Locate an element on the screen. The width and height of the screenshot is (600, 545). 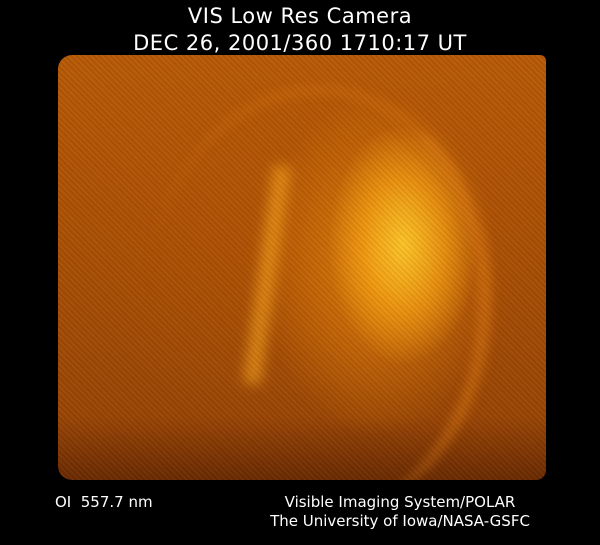
instrument-label: Visible Imaging System/POLAR is located at coordinates (400, 502).